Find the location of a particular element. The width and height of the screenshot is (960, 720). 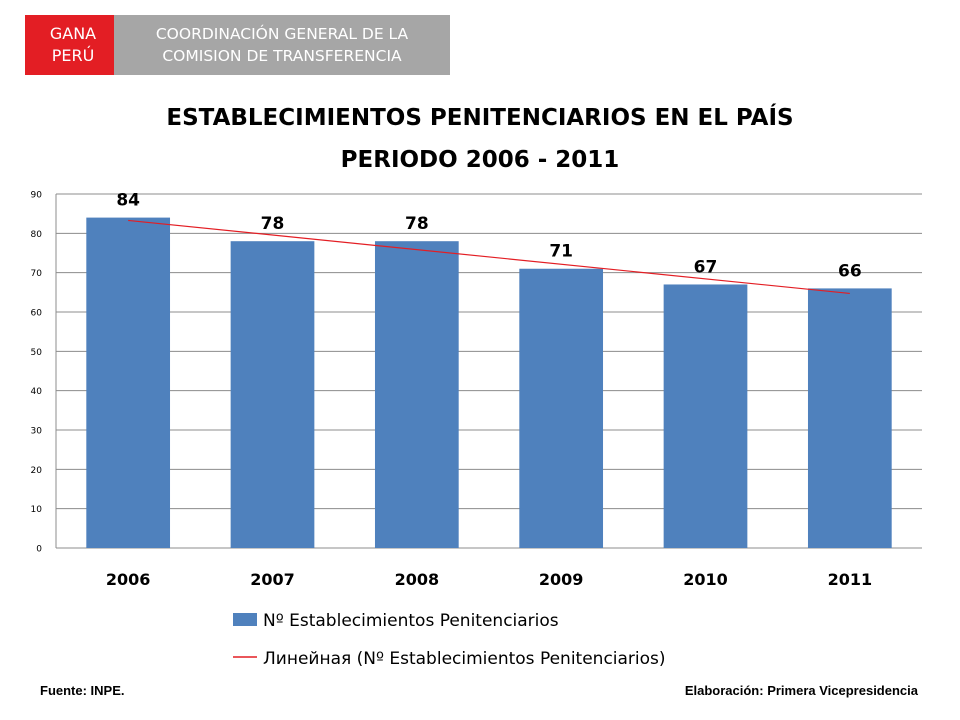

trendline is located at coordinates (489, 257).